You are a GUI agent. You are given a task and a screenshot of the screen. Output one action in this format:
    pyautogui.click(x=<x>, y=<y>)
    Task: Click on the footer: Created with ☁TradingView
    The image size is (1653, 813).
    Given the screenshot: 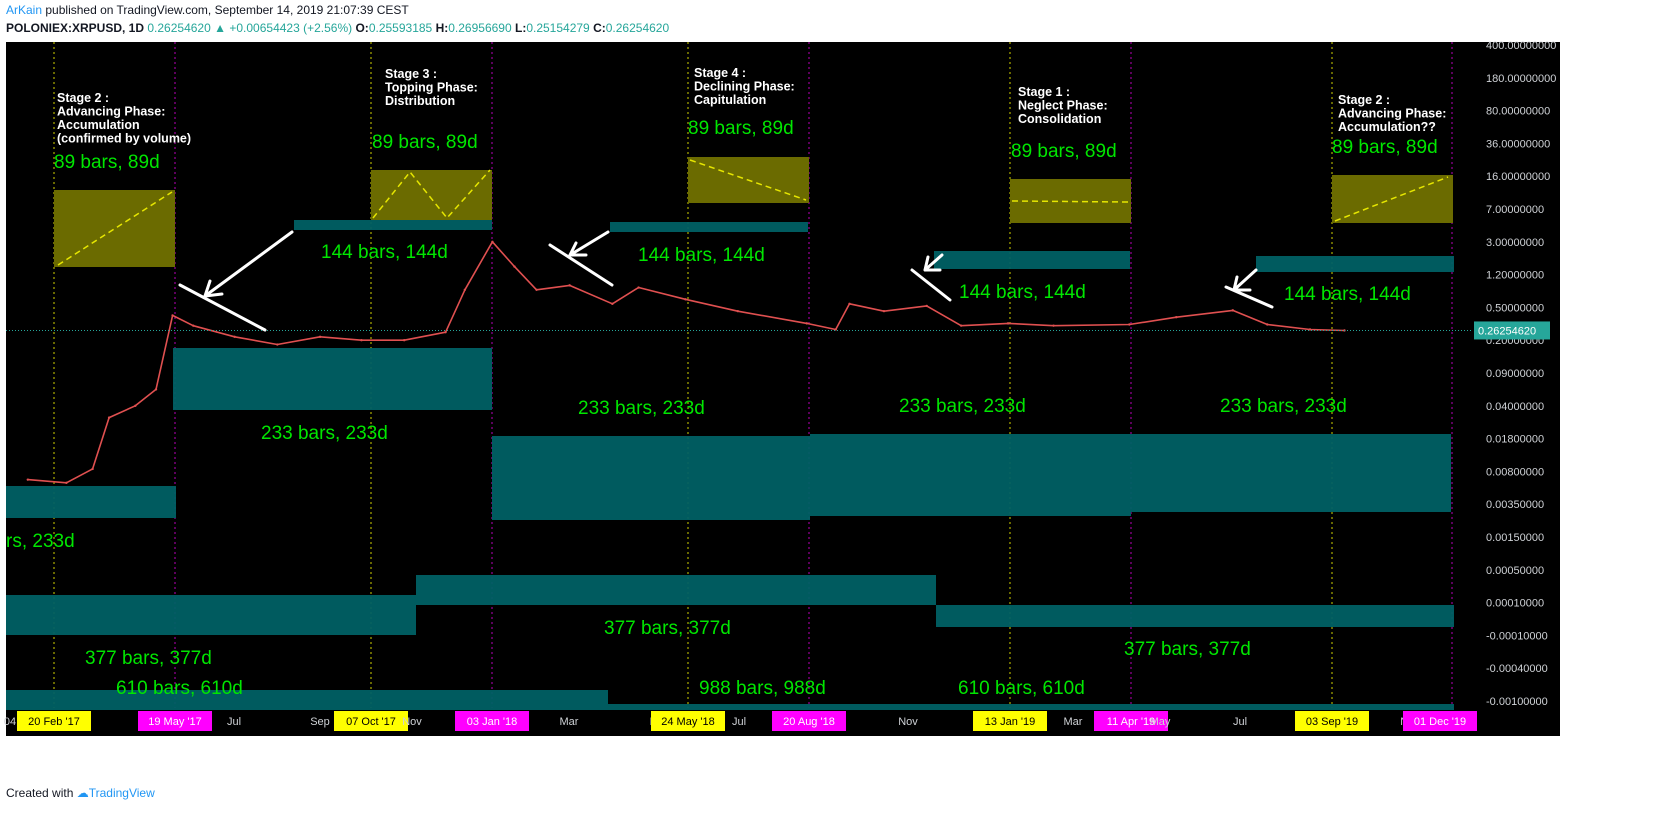 What is the action you would take?
    pyautogui.click(x=80, y=793)
    